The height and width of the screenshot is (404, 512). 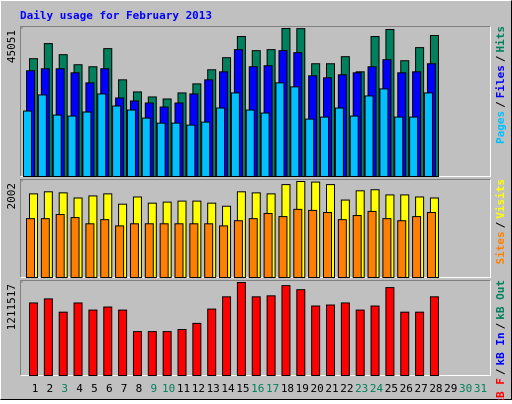 What do you see at coordinates (377, 388) in the screenshot?
I see `x-tick-label: 24` at bounding box center [377, 388].